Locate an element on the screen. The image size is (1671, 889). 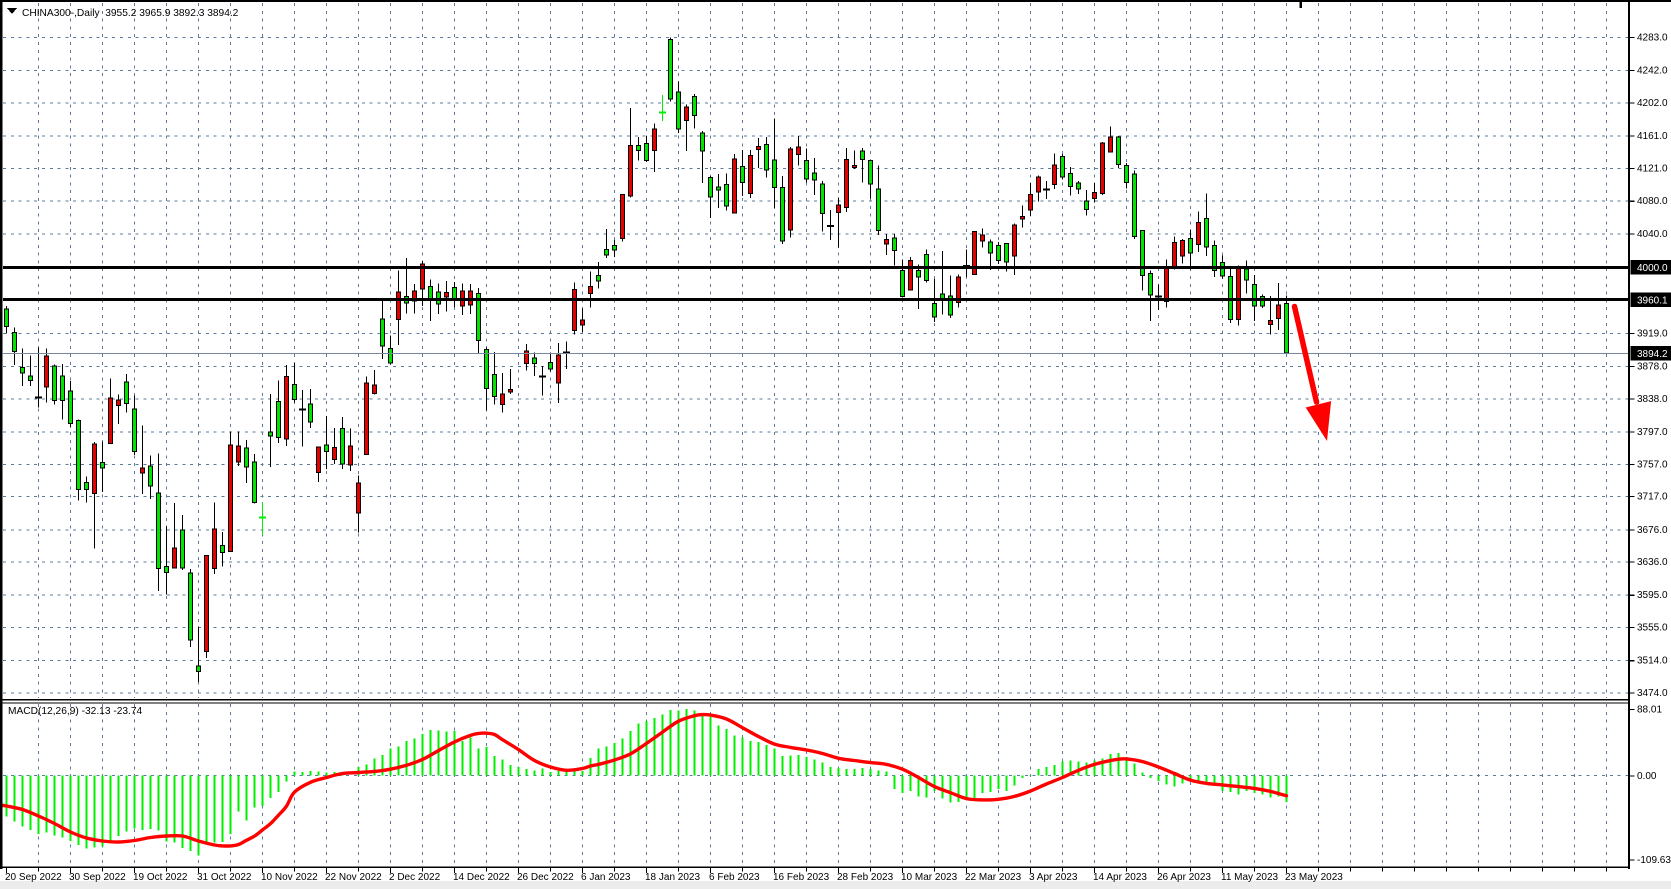
svg-text: 4161.0 is located at coordinates (1652, 136).